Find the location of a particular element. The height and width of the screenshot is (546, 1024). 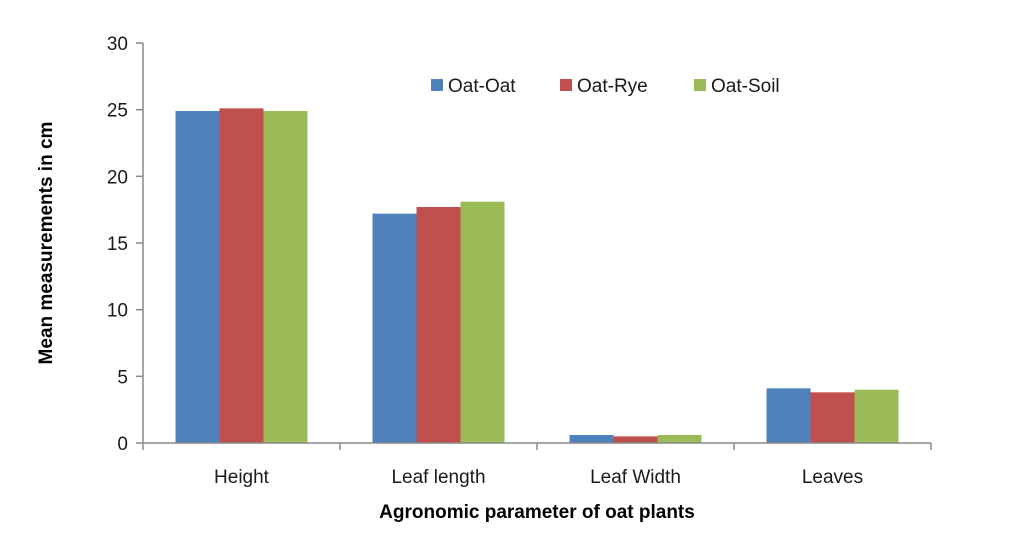

x-axis-title: Agronomic parameter of oat plants is located at coordinates (537, 512).